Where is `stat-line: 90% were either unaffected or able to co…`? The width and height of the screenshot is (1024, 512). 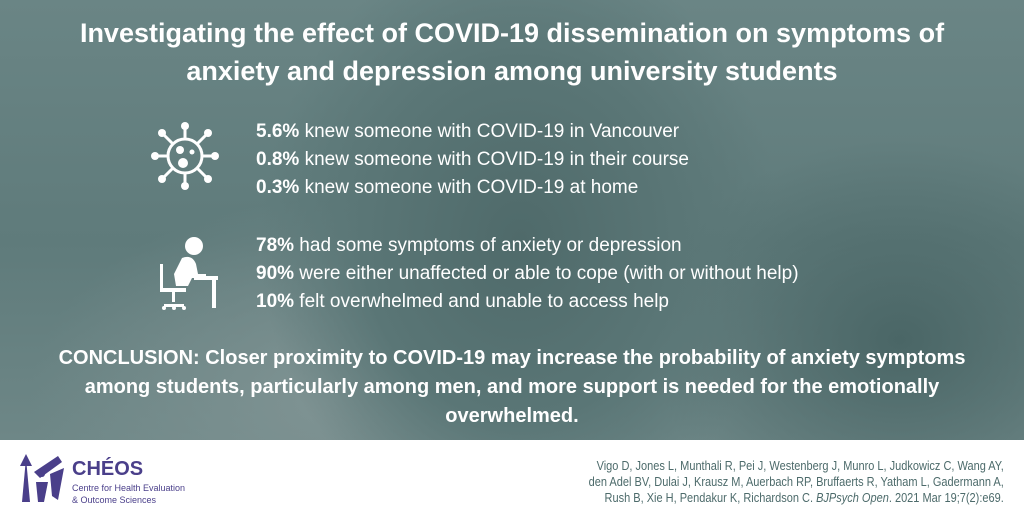 stat-line: 90% were either unaffected or able to co… is located at coordinates (527, 274).